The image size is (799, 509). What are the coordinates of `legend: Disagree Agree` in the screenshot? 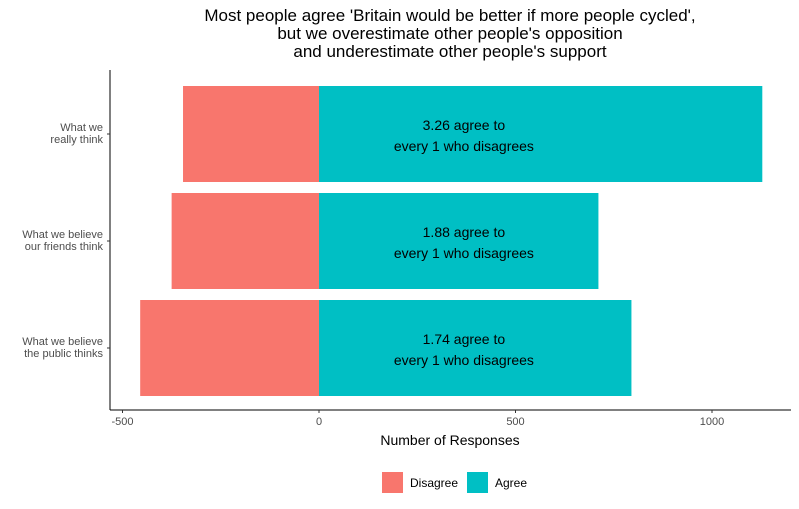 It's located at (454, 482).